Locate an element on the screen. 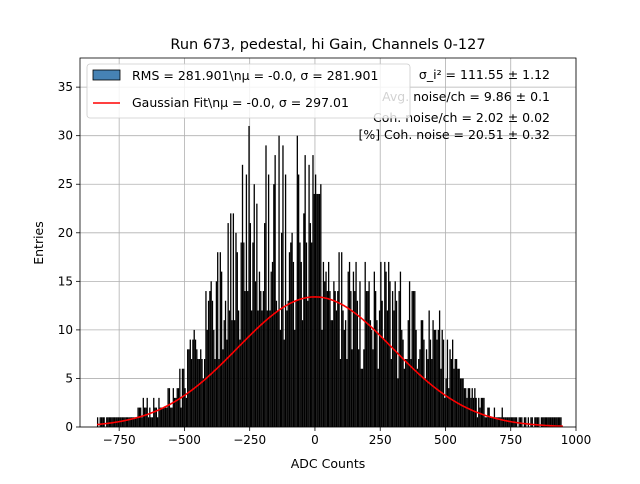 This screenshot has height=484, width=640. y-tick-label: 35 is located at coordinates (65, 87).